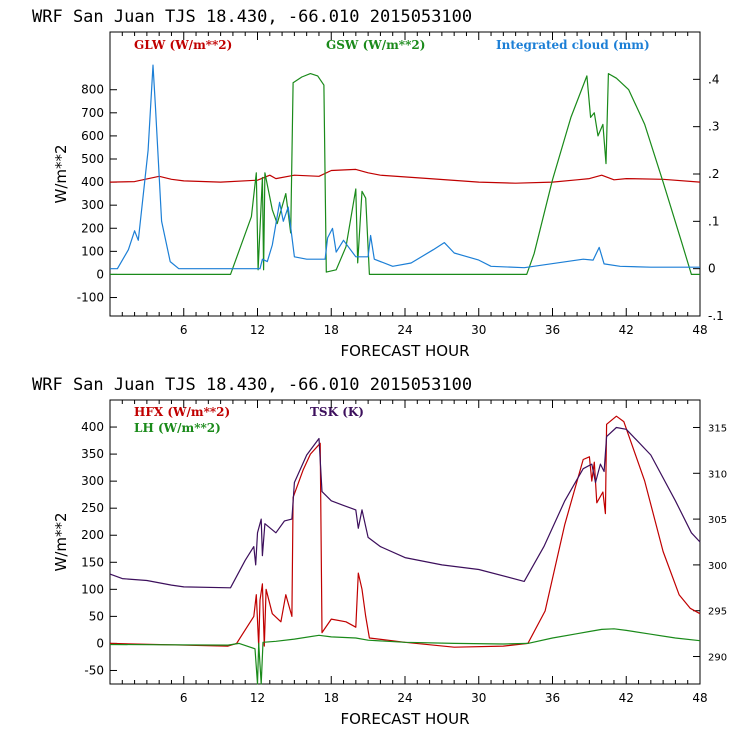 This screenshot has height=740, width=740. I want to click on legend-glw: GLW (W/m**2), so click(183, 45).